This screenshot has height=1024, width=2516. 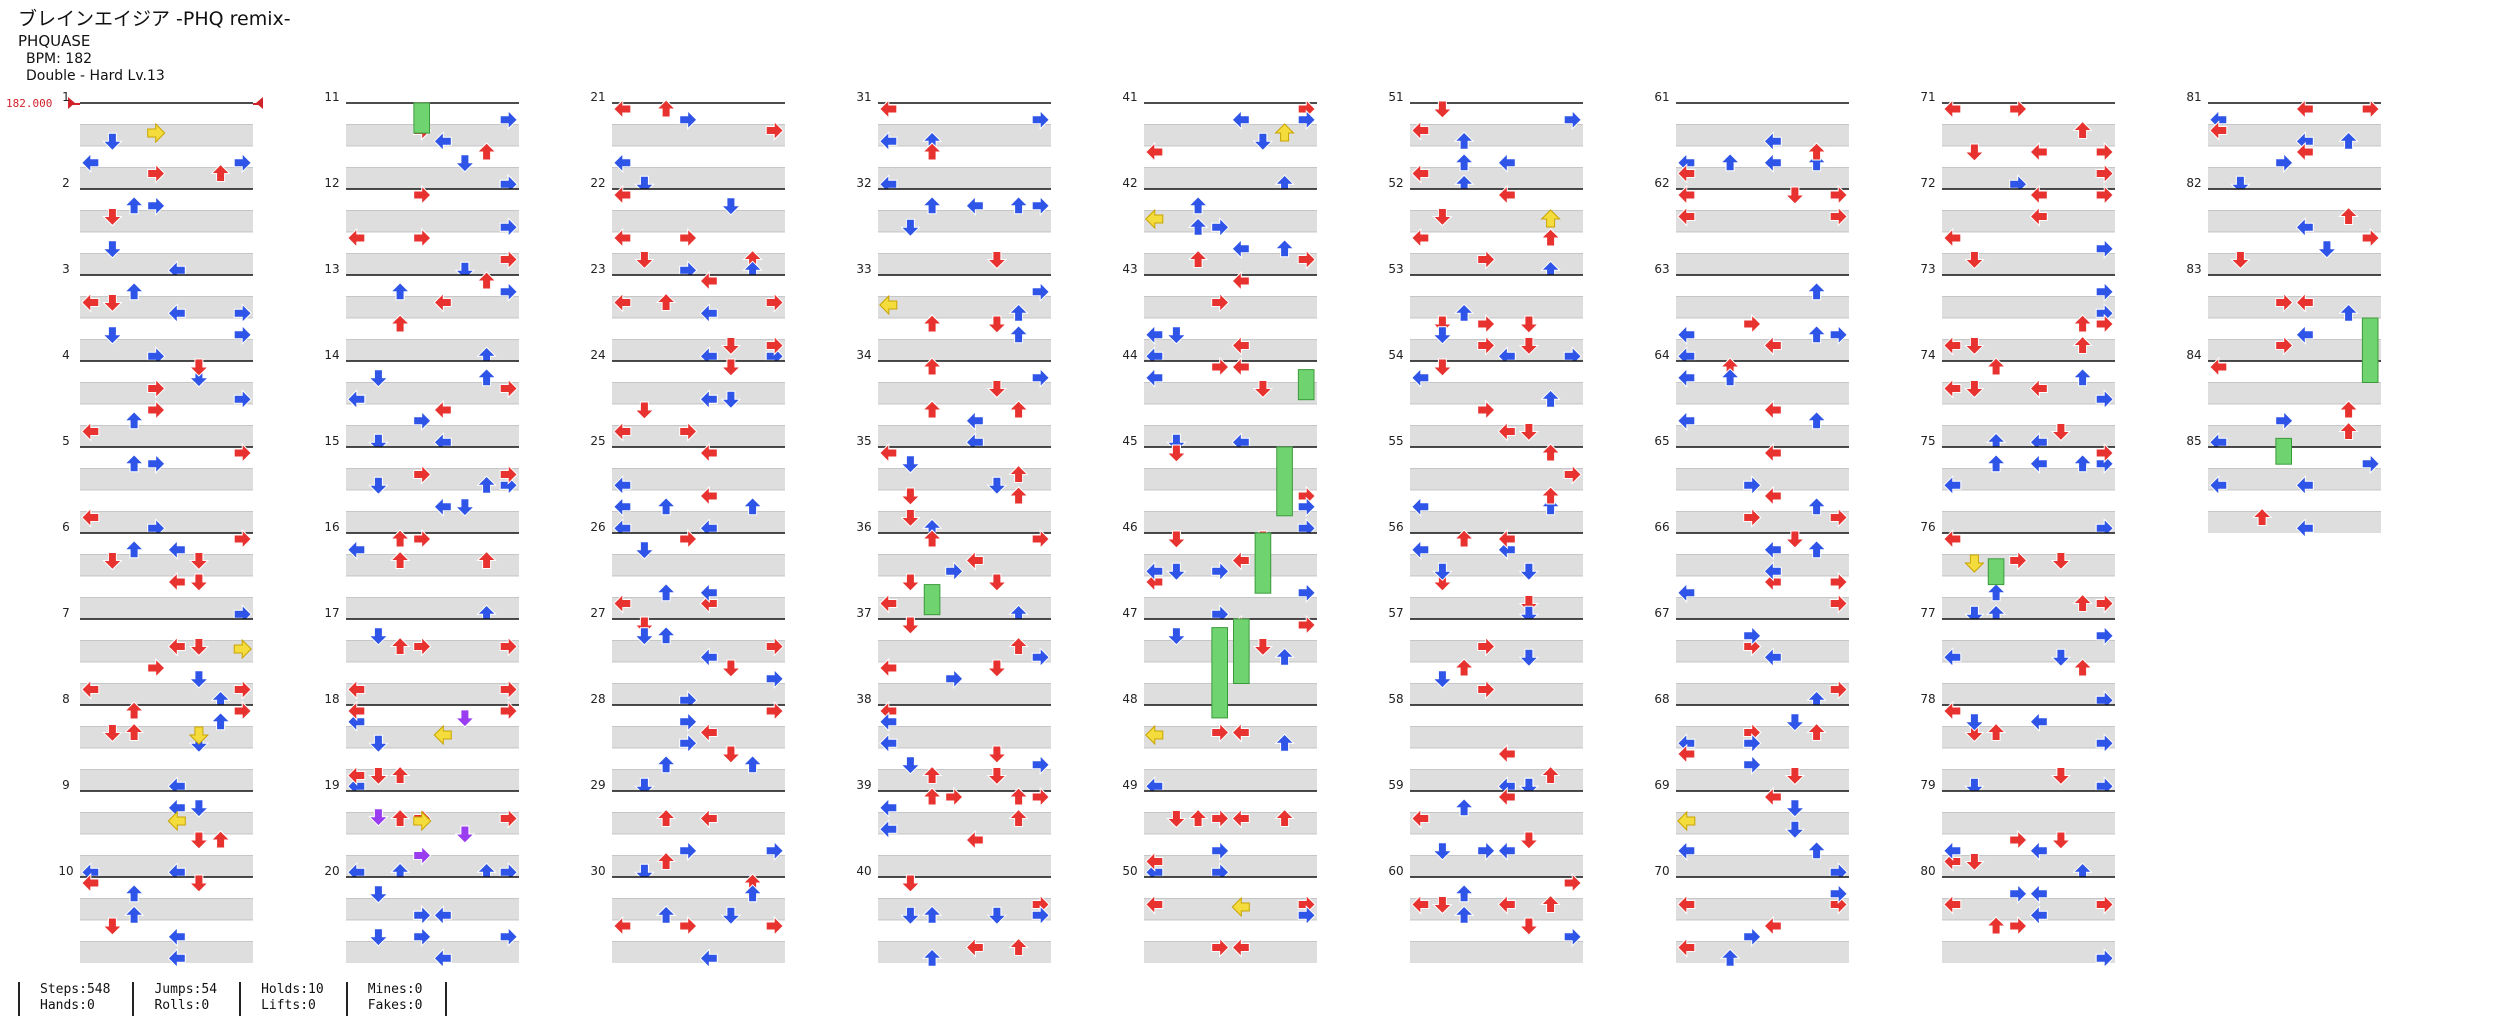 I want to click on stats-group-steps: Steps:548 Hands:0, so click(x=75, y=999).